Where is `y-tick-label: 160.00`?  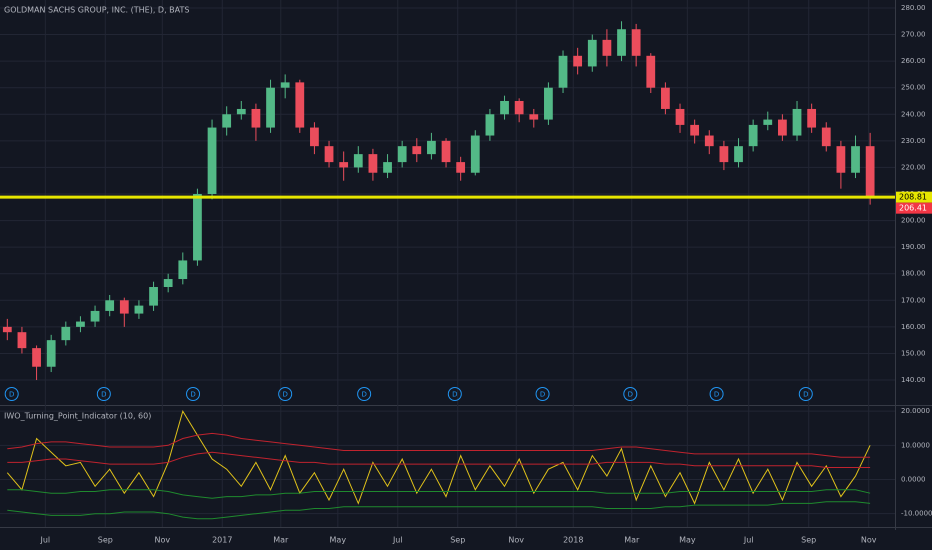 y-tick-label: 160.00 is located at coordinates (913, 327).